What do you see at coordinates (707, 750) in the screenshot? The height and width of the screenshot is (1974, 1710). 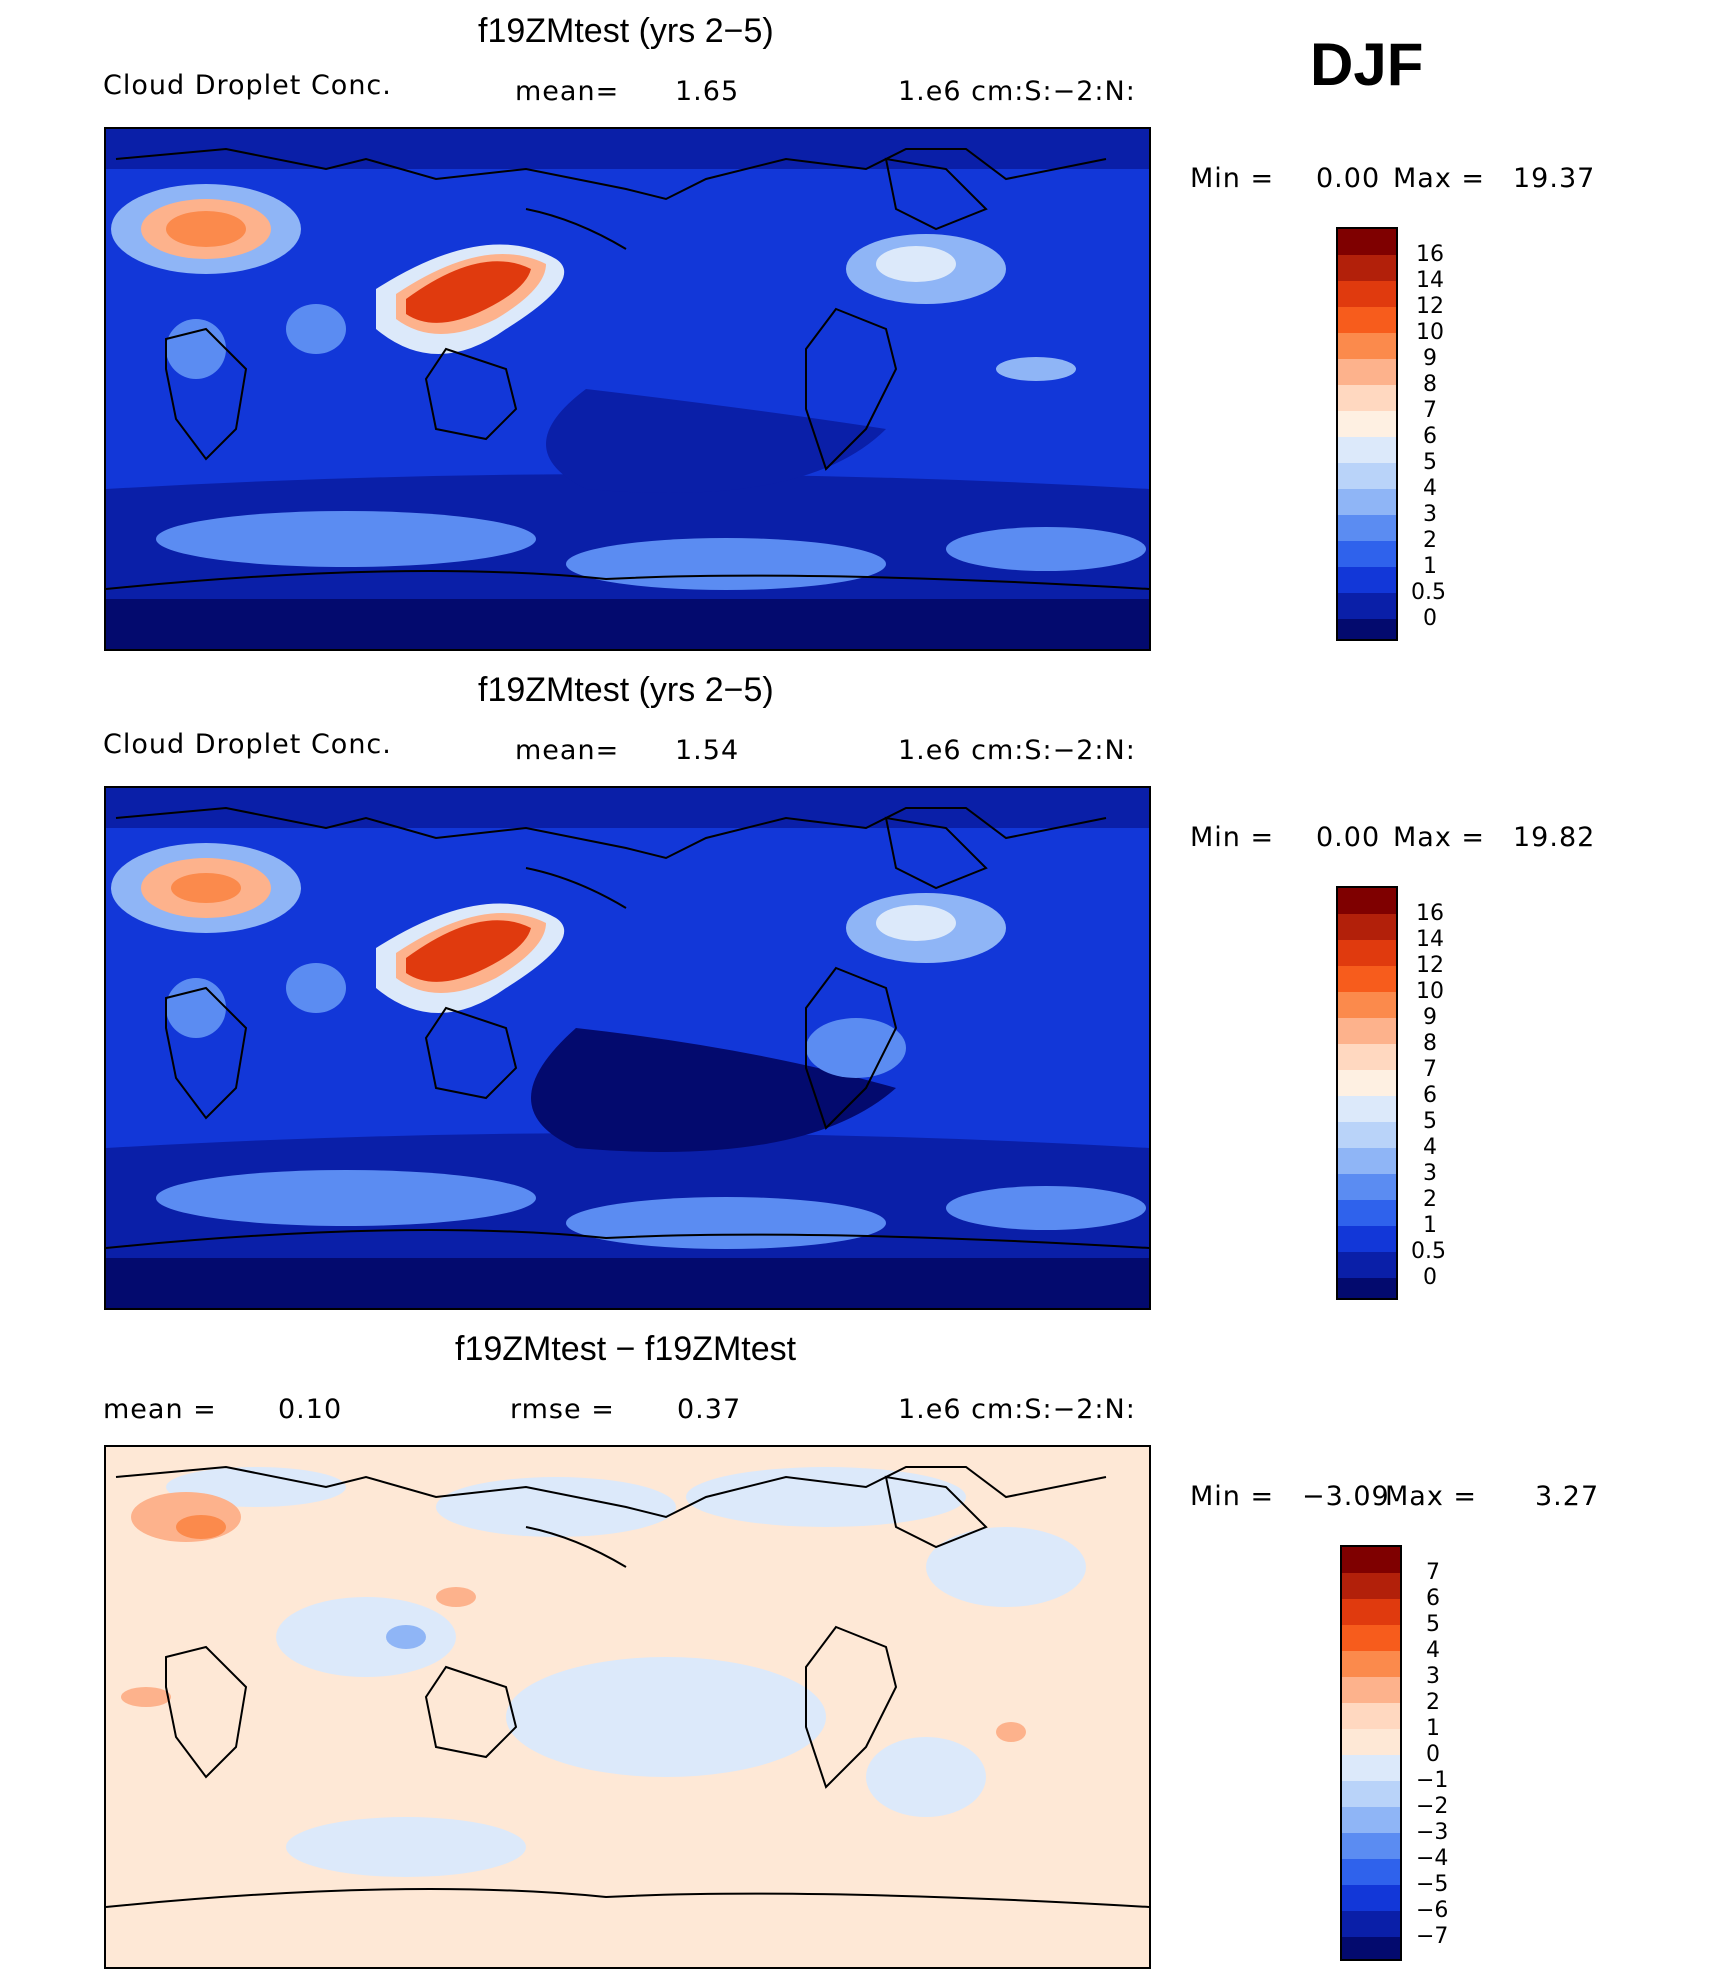 I see `mean-value: 1.54` at bounding box center [707, 750].